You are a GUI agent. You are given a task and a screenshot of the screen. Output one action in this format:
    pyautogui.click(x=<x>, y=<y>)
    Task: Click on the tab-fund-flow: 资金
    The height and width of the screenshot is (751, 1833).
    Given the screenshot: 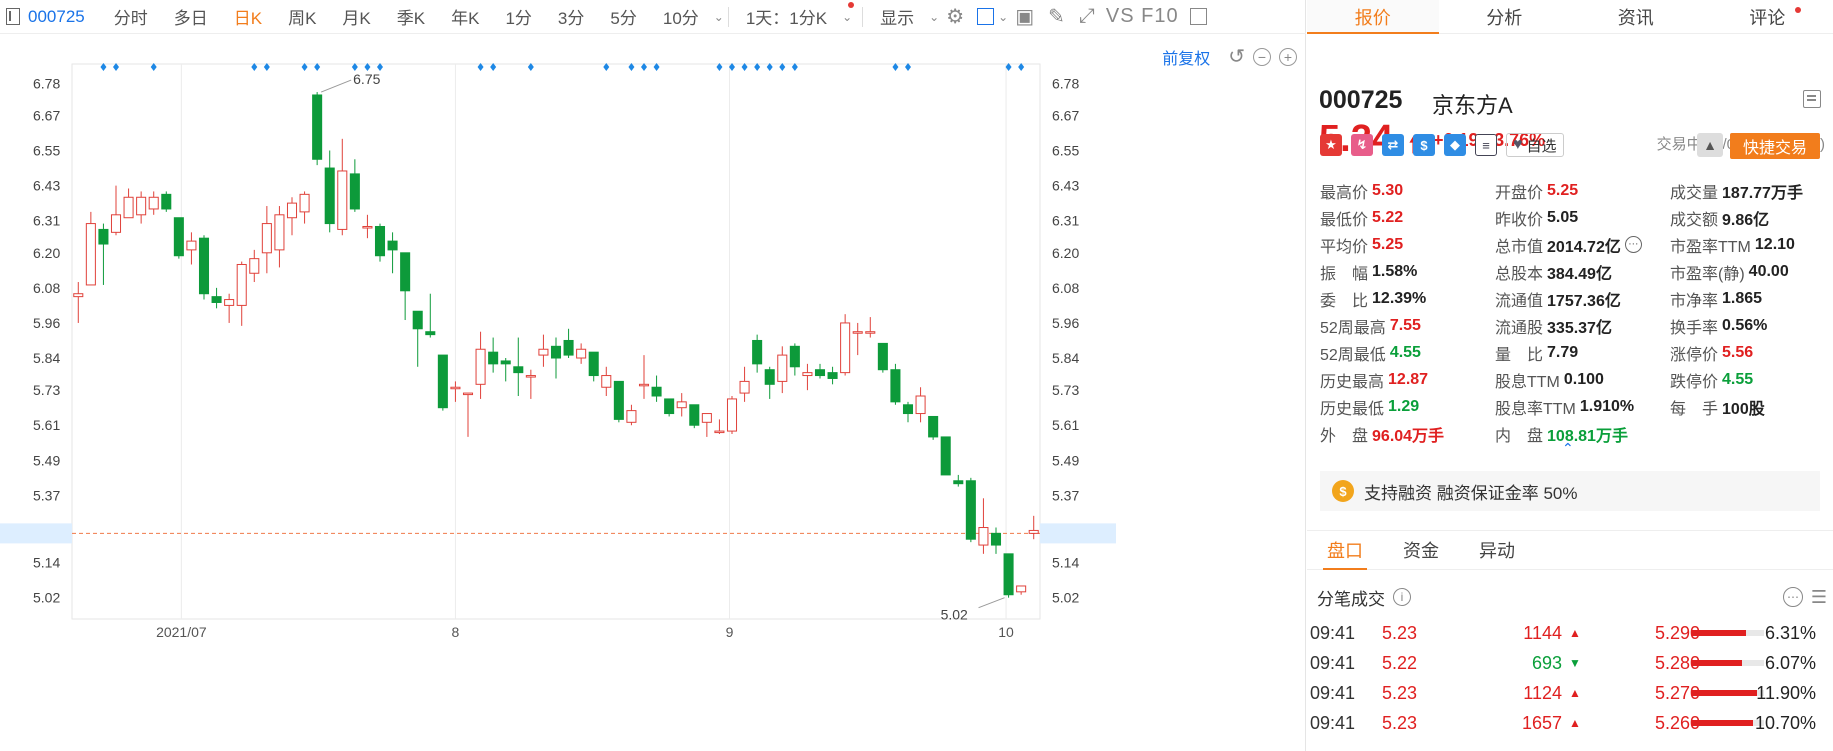 What is the action you would take?
    pyautogui.click(x=1421, y=551)
    